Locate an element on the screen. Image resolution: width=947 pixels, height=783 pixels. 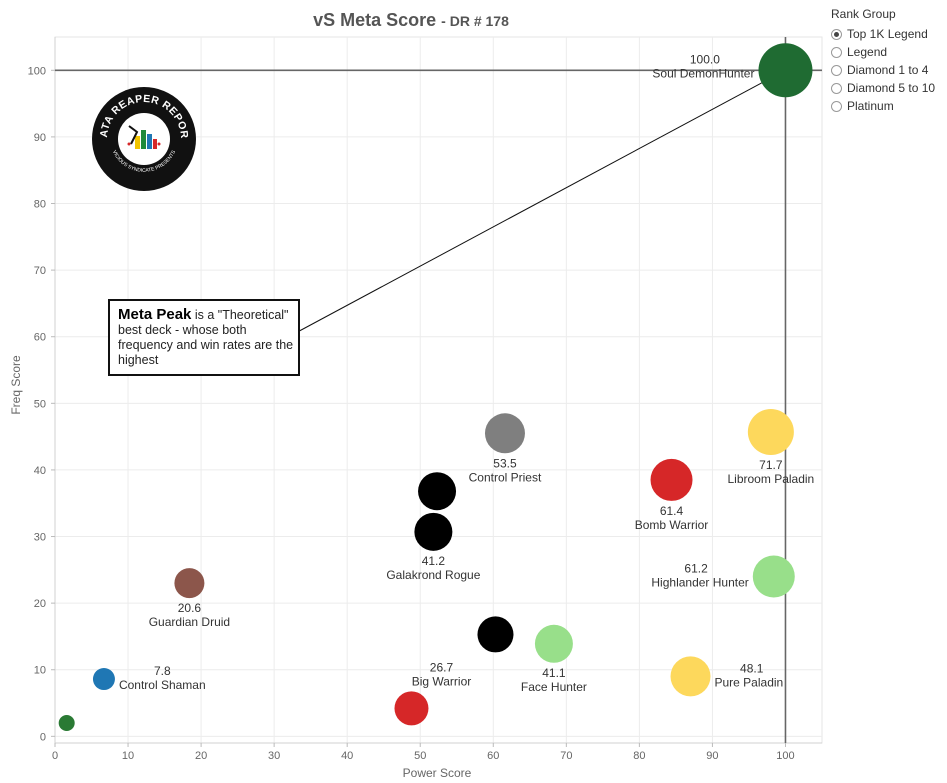
y-tick-label: 70 is located at coordinates (40, 271).